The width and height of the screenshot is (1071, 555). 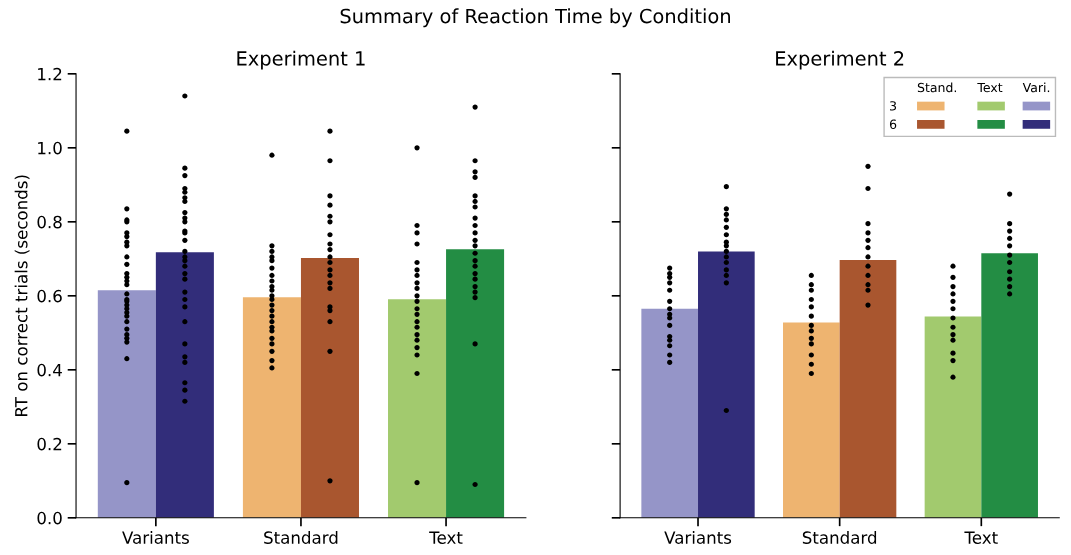 I want to click on legend-label: 3, so click(x=893, y=106).